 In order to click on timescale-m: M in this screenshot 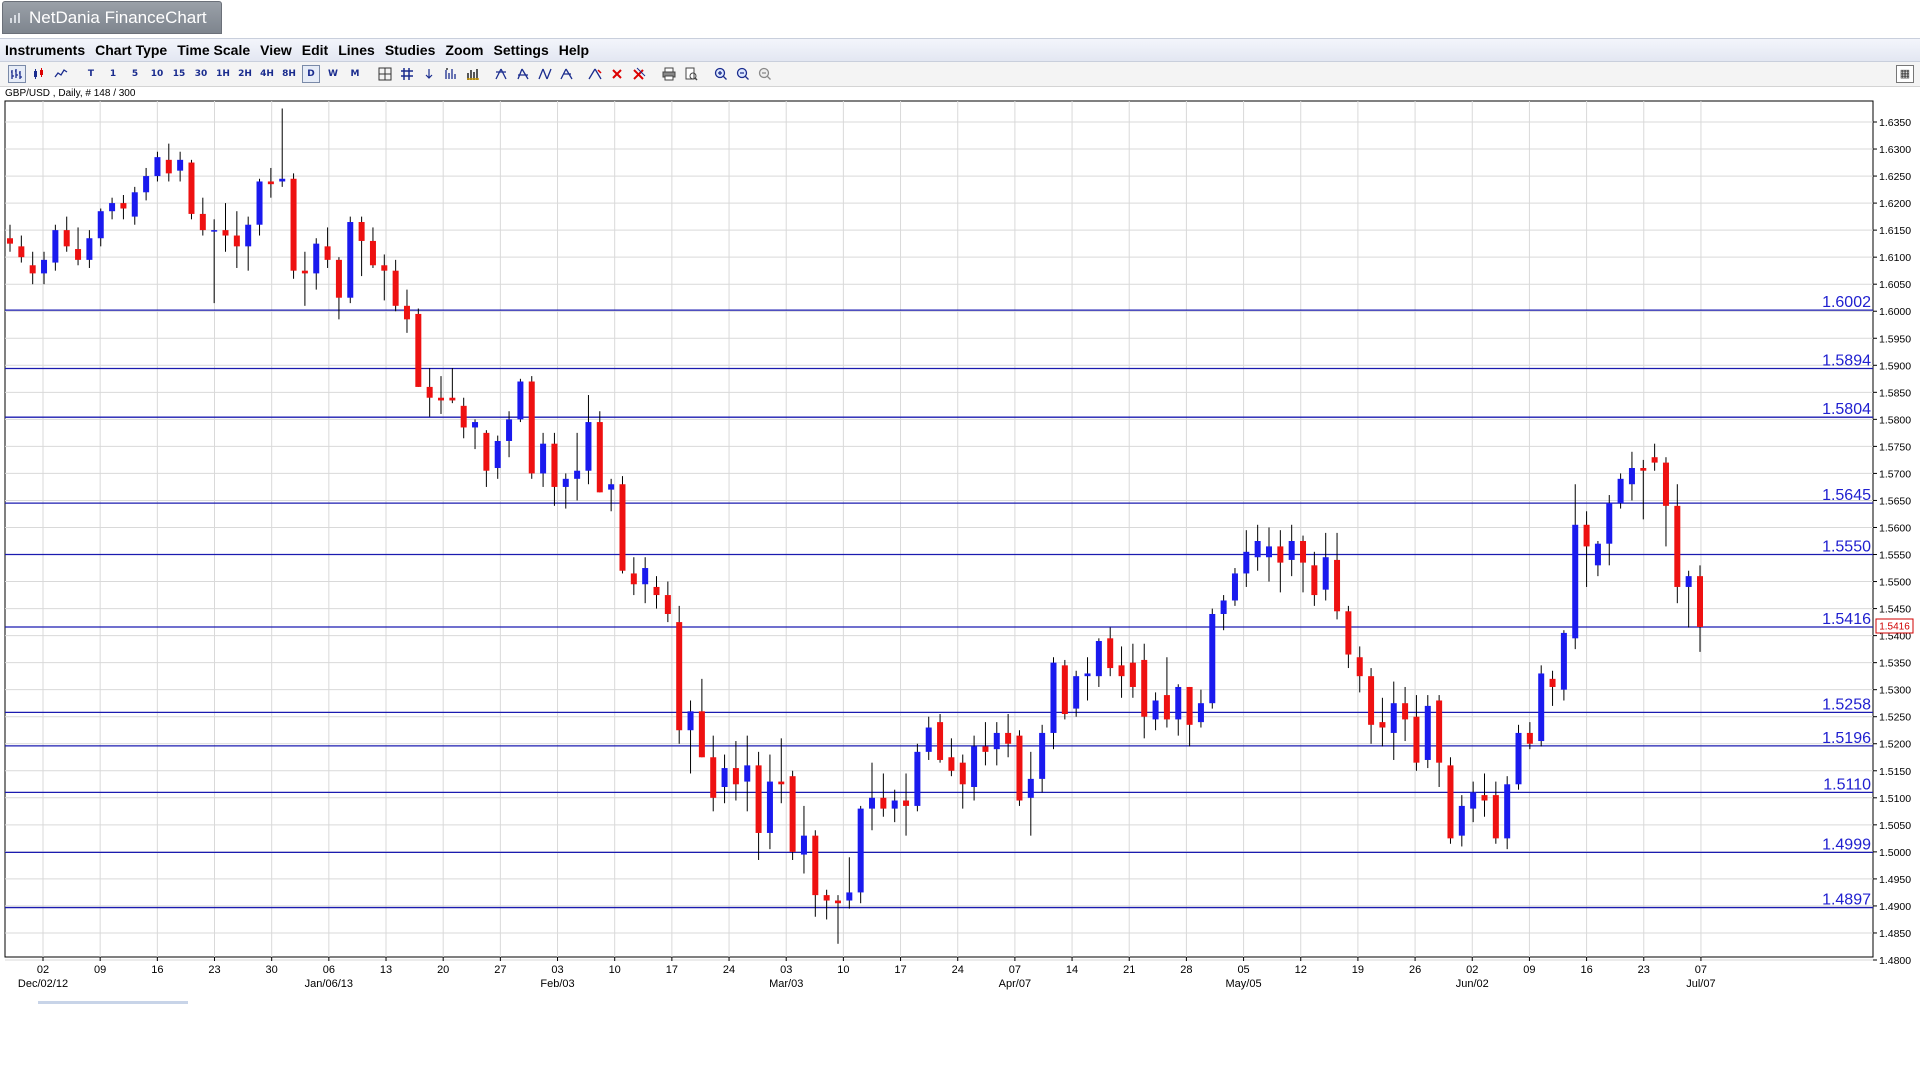, I will do `click(355, 74)`.